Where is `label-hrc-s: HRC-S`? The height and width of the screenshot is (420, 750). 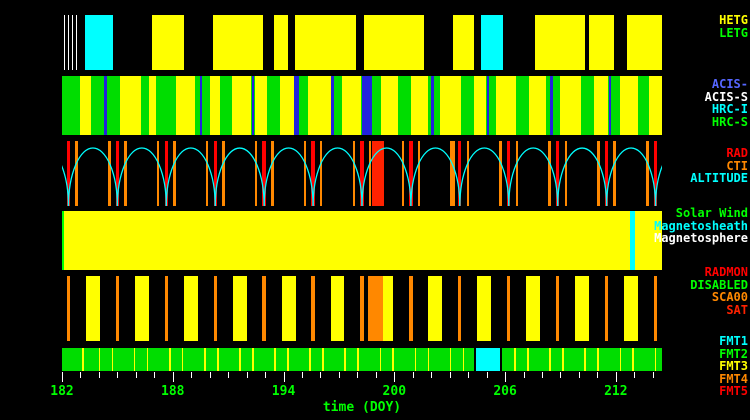 label-hrc-s: HRC-S is located at coordinates (729, 121).